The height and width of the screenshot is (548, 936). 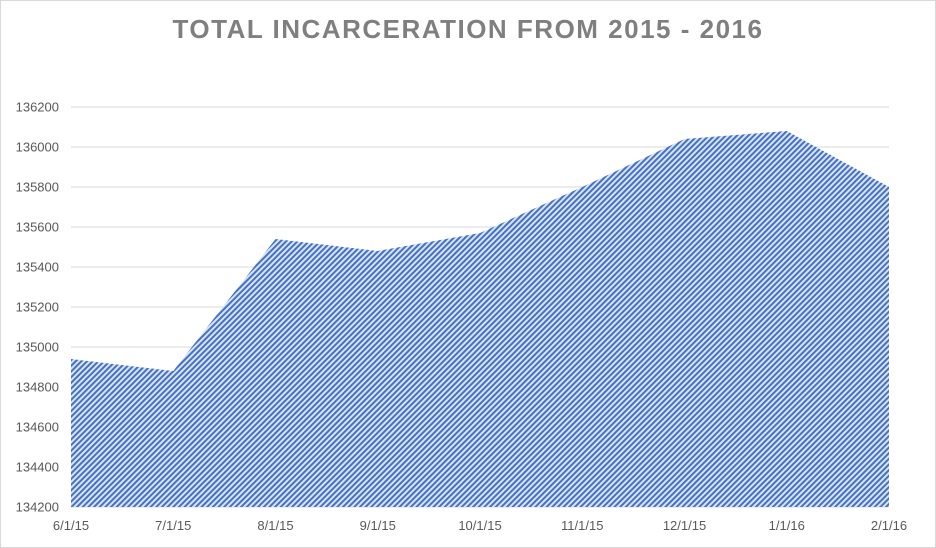 What do you see at coordinates (468, 29) in the screenshot?
I see `chart-title: TOTAL INCARCERATION FROM 2015 - 2016` at bounding box center [468, 29].